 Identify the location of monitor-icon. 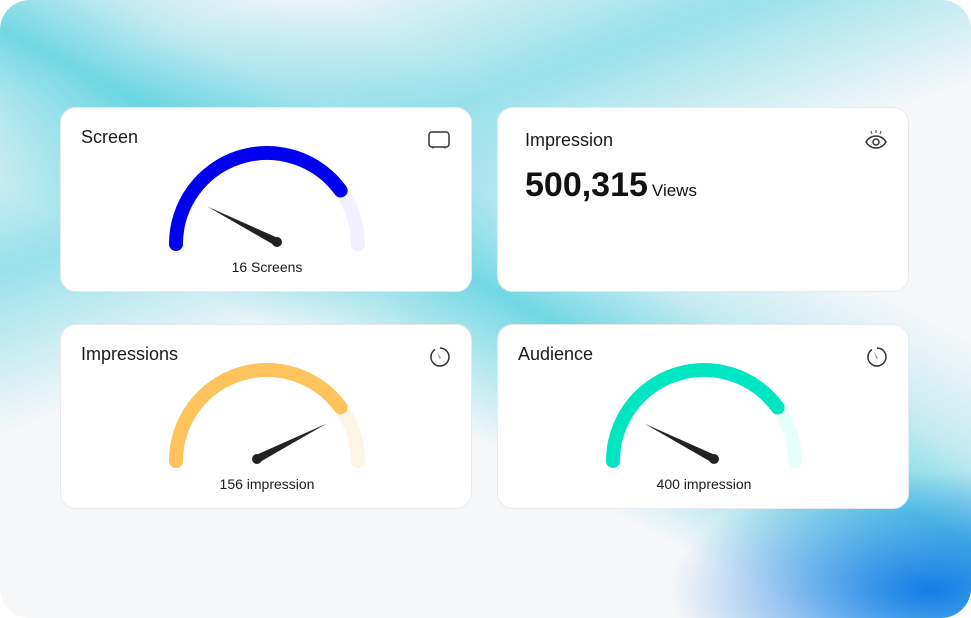
(439, 140).